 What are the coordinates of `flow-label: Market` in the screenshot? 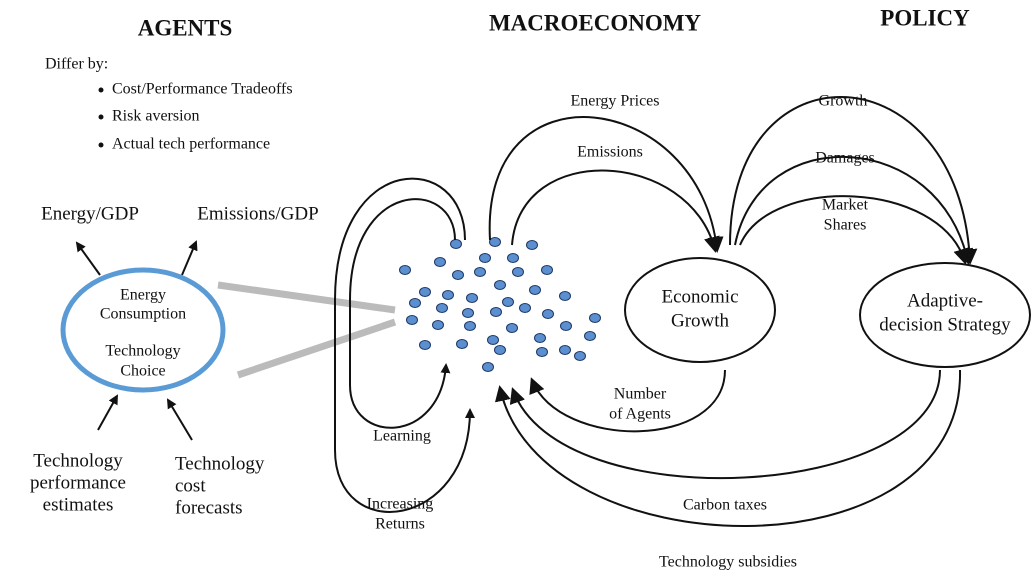 It's located at (845, 205).